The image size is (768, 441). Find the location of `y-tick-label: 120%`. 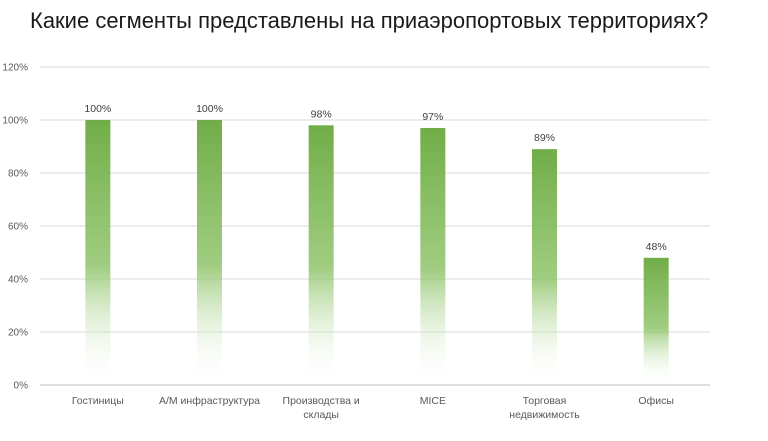

y-tick-label: 120% is located at coordinates (15, 68).